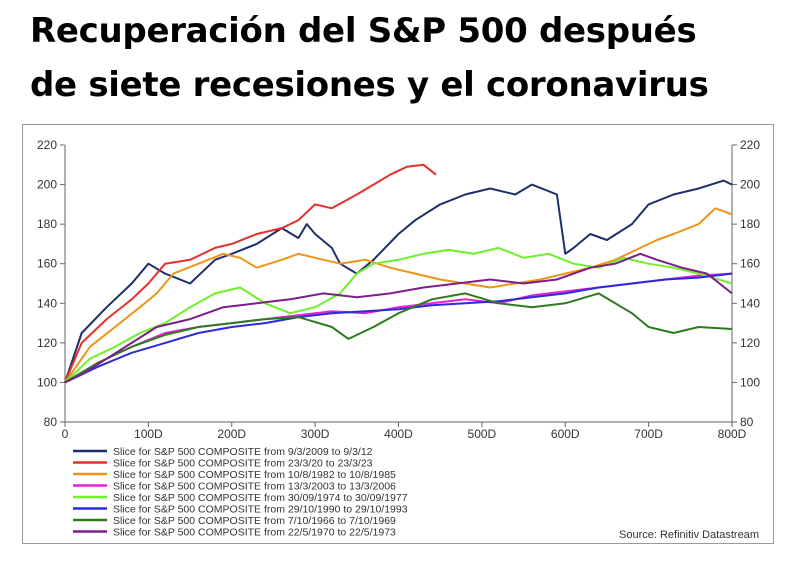 The image size is (801, 570). I want to click on x-tick-label: 200D, so click(231, 434).